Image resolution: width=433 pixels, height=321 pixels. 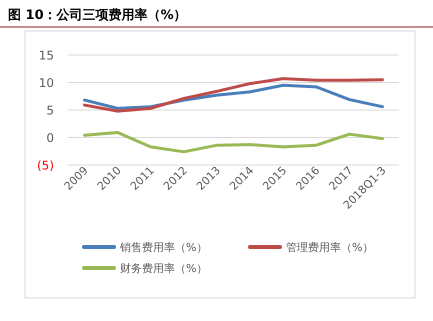 What do you see at coordinates (97, 15) in the screenshot?
I see `chart-title: 图 10：公司三项费用率（%）` at bounding box center [97, 15].